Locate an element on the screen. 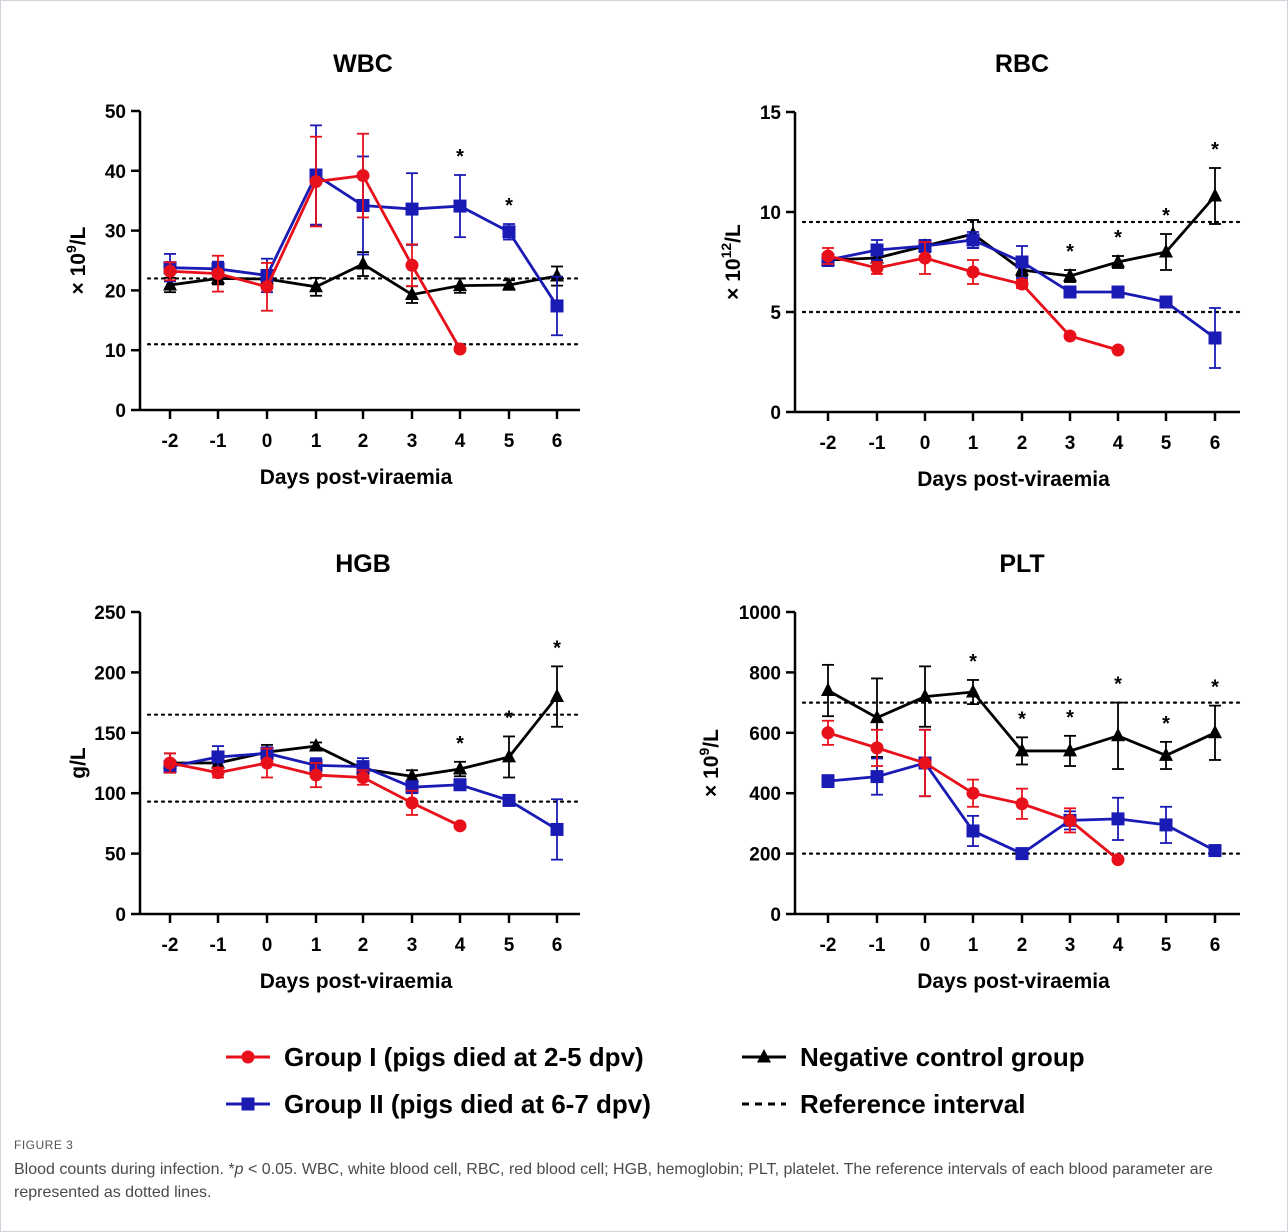 This screenshot has height=1232, width=1288. legend-item-group1: Group I (pigs died at 2-5 dpv) is located at coordinates (435, 1057).